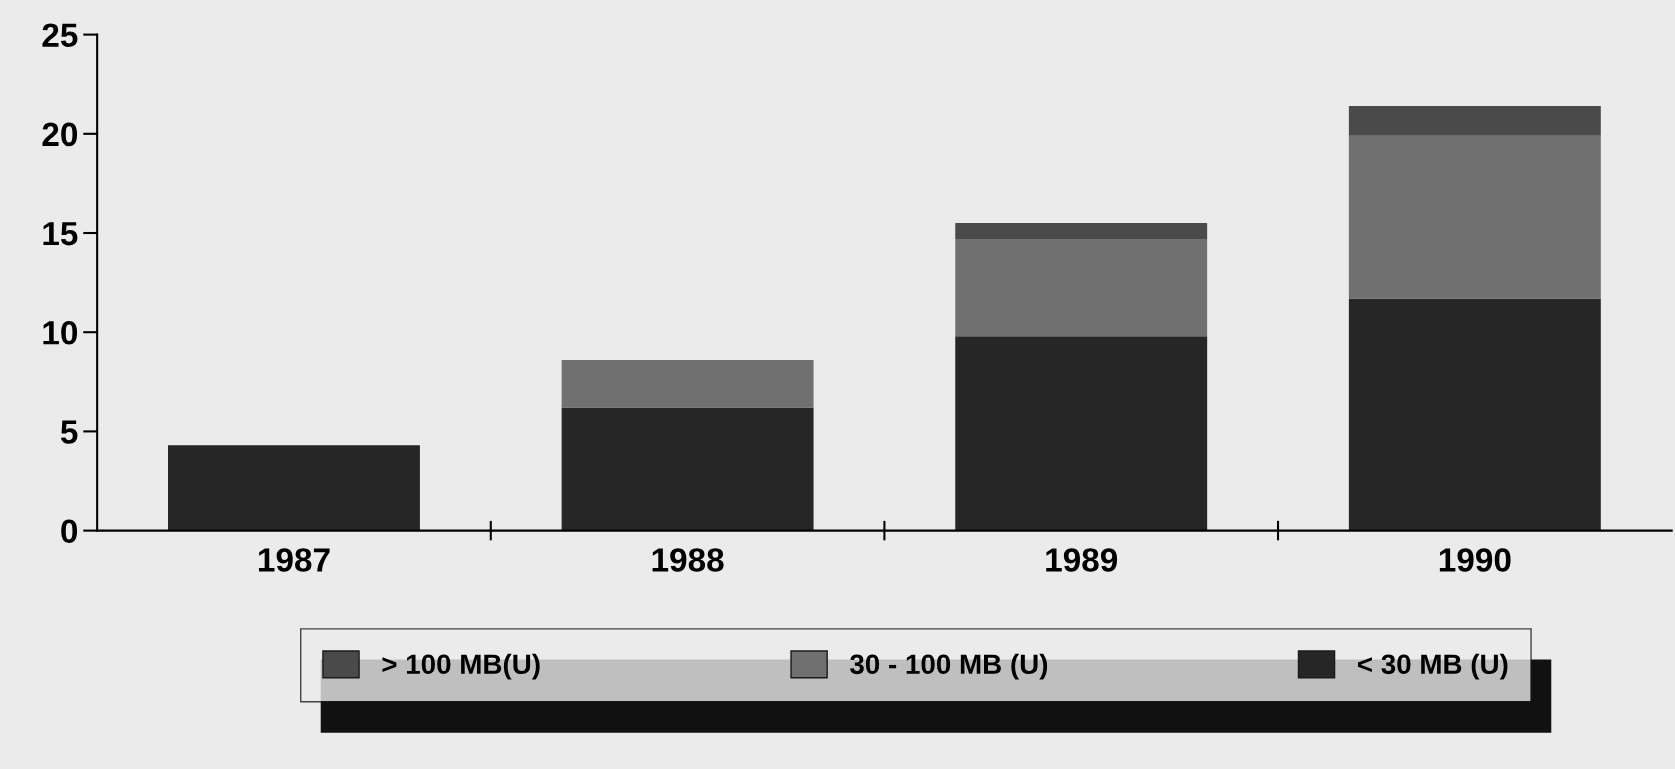 Image resolution: width=1675 pixels, height=769 pixels. What do you see at coordinates (1432, 666) in the screenshot?
I see `legend-label: < 30 MB (U)` at bounding box center [1432, 666].